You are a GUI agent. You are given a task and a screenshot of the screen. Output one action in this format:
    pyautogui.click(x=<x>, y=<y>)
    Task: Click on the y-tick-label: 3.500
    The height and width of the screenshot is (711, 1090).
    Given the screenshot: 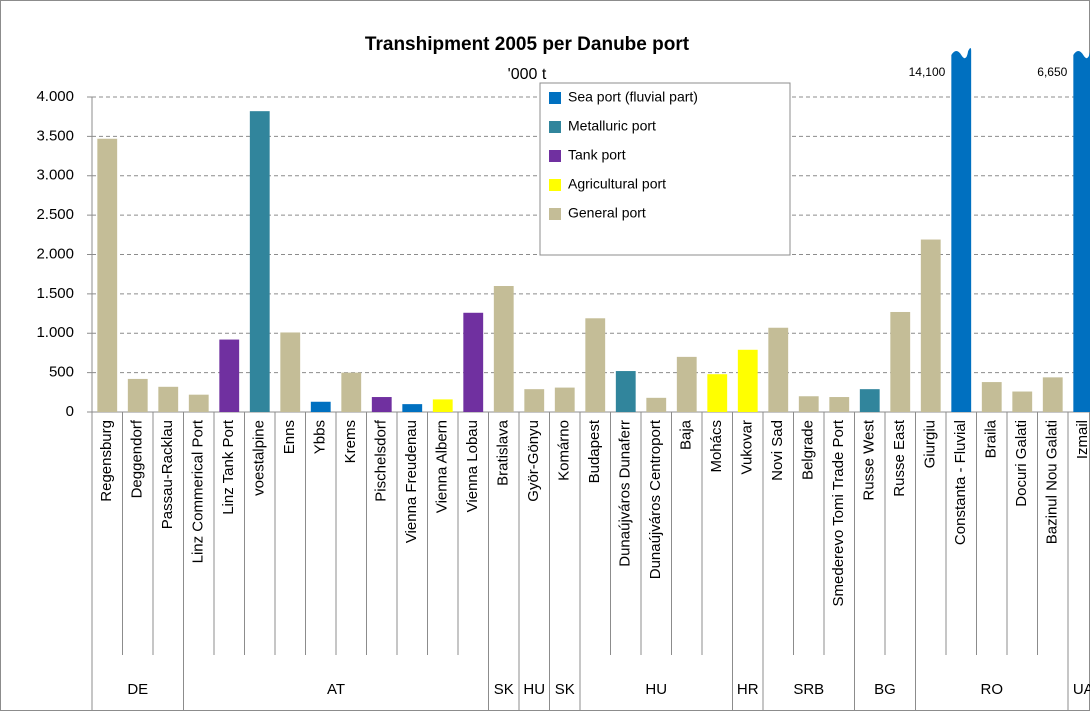 What is the action you would take?
    pyautogui.click(x=55, y=135)
    